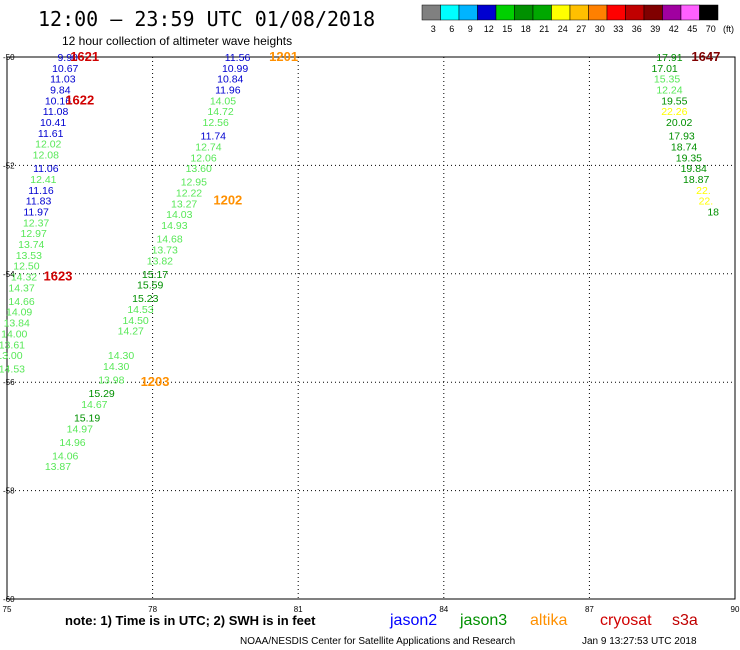 Image resolution: width=740 pixels, height=650 pixels. What do you see at coordinates (94, 405) in the screenshot?
I see `wave-height-label: 14.67` at bounding box center [94, 405].